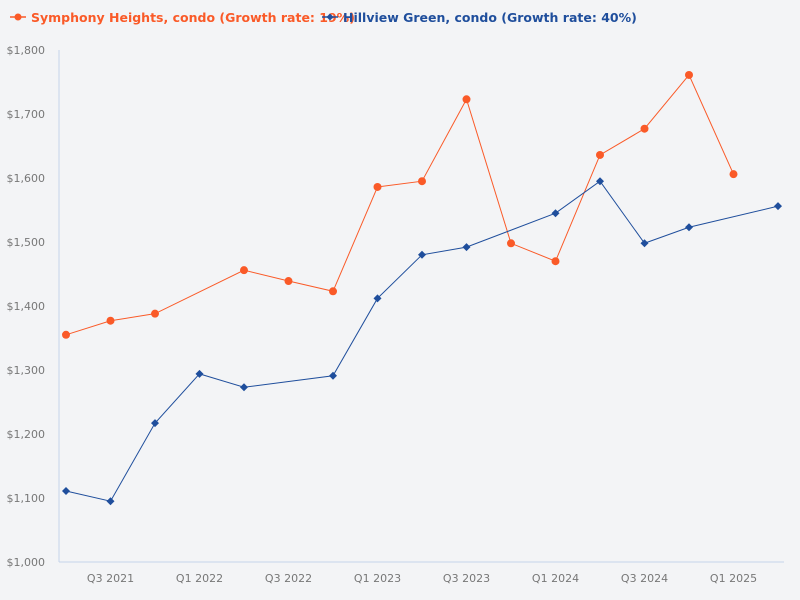  What do you see at coordinates (26, 434) in the screenshot?
I see `y-tick-label: $1,200` at bounding box center [26, 434].